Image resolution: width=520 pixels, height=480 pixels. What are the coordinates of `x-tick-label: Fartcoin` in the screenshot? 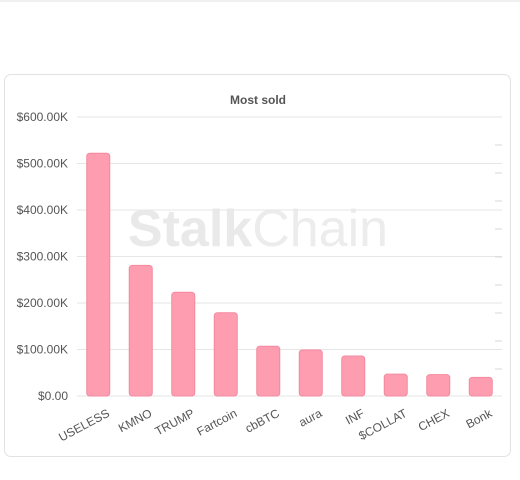 It's located at (216, 422).